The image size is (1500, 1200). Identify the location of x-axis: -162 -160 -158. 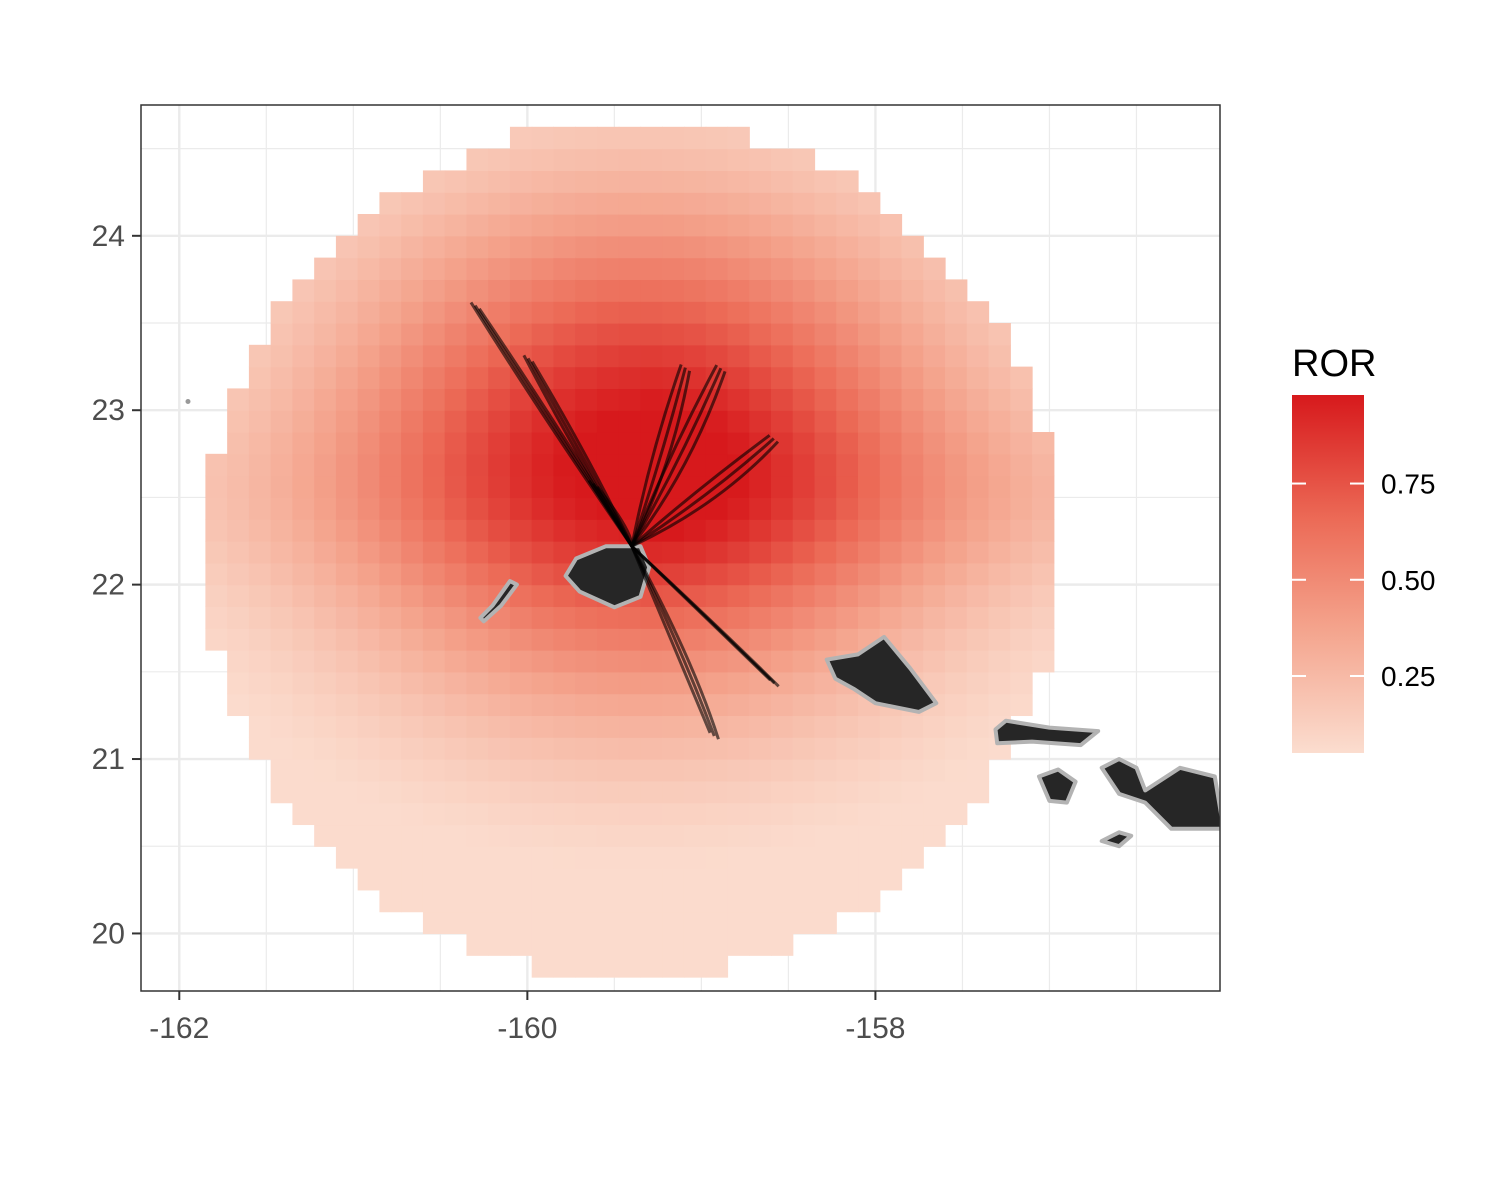
(527, 1018).